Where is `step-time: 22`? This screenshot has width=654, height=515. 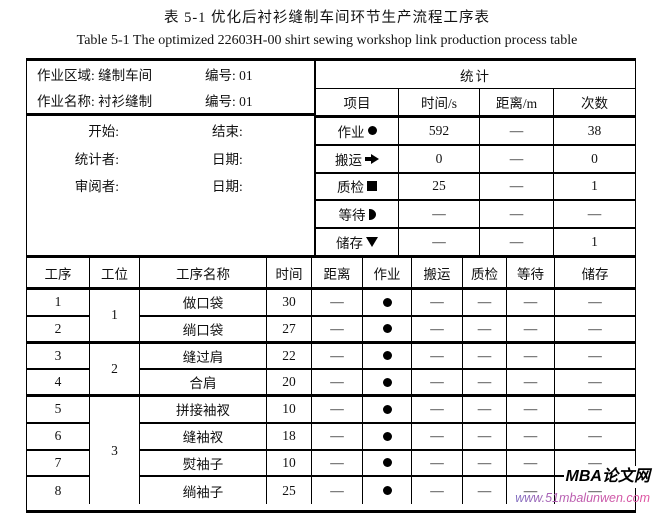
step-time: 22 is located at coordinates (289, 357).